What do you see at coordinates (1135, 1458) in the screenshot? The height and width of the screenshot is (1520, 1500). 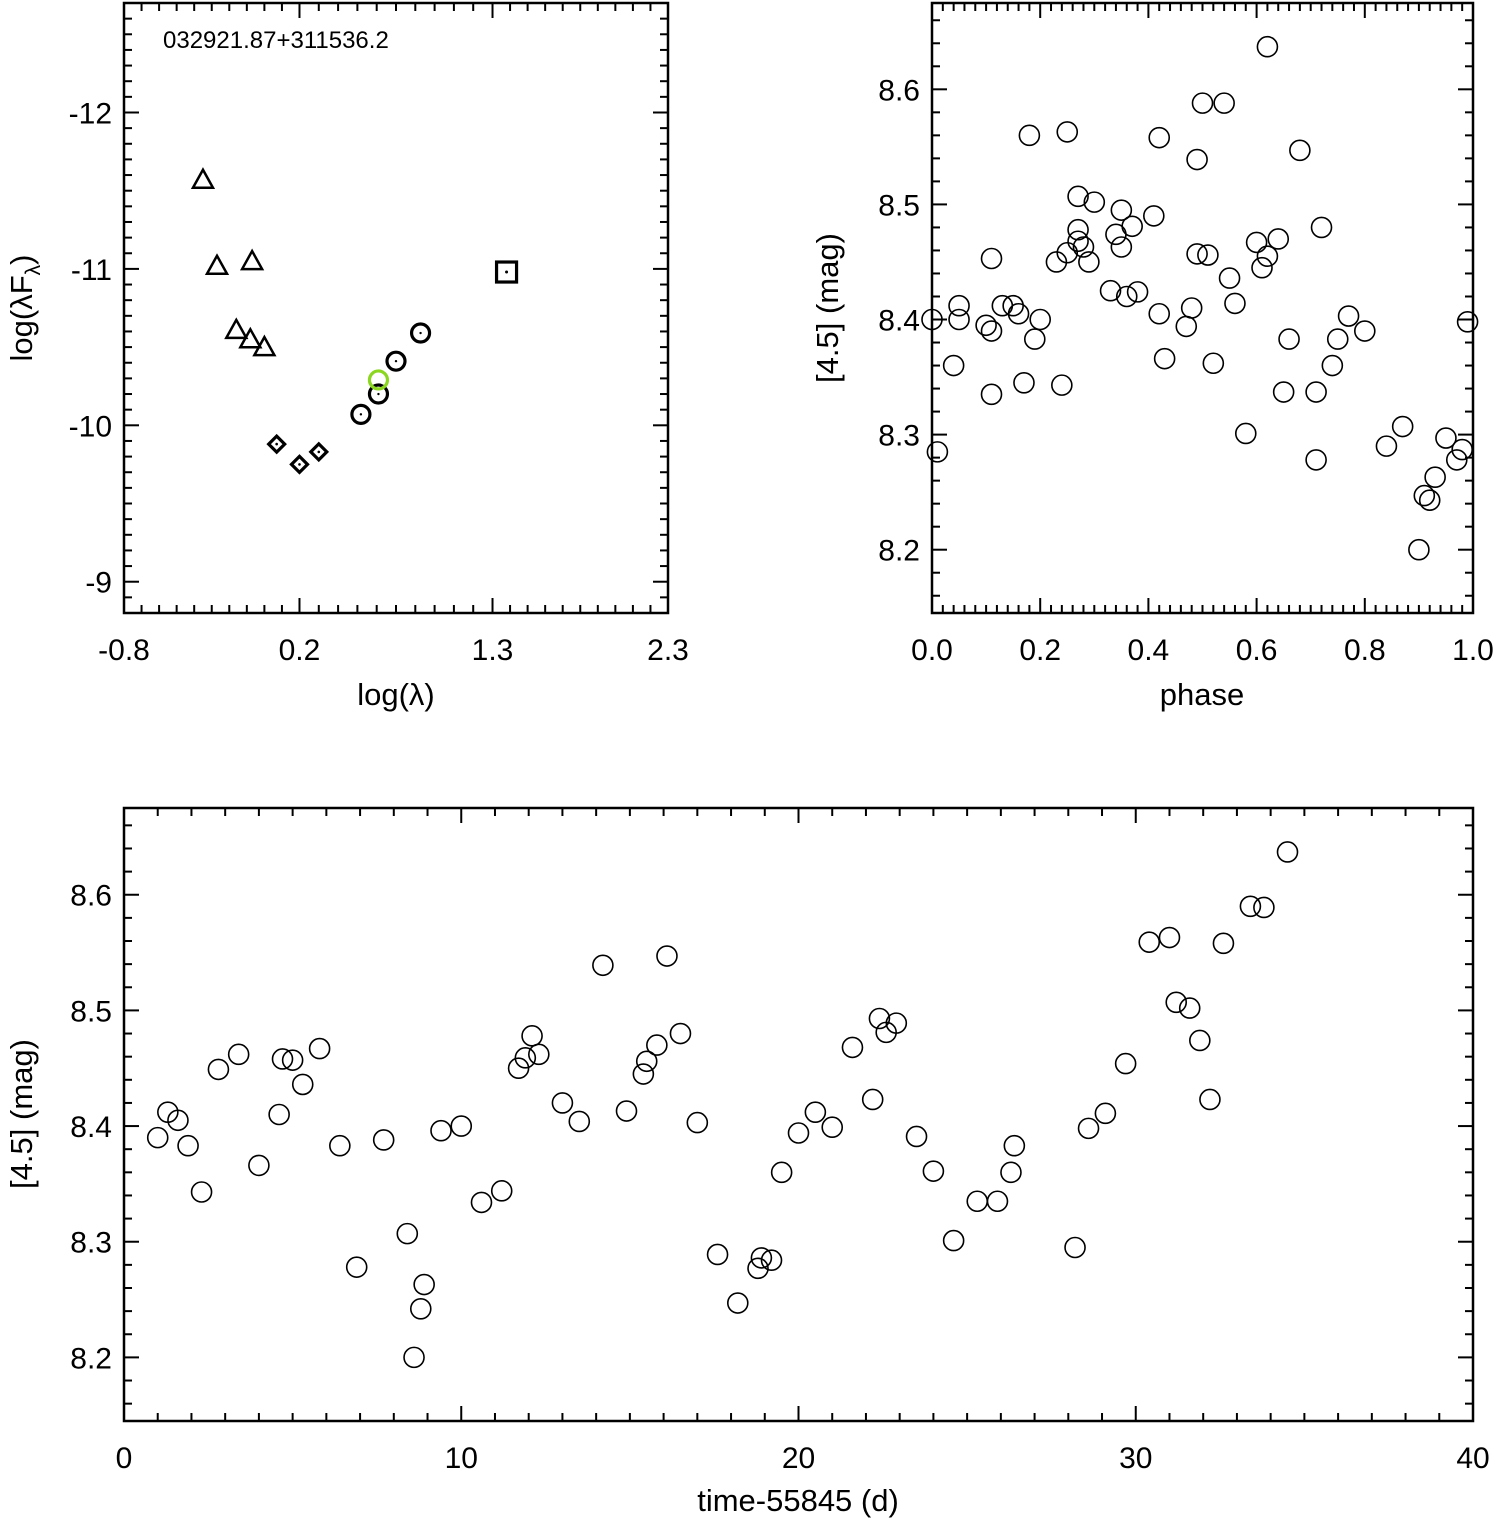 I see `time-x-tick-label: 30` at bounding box center [1135, 1458].